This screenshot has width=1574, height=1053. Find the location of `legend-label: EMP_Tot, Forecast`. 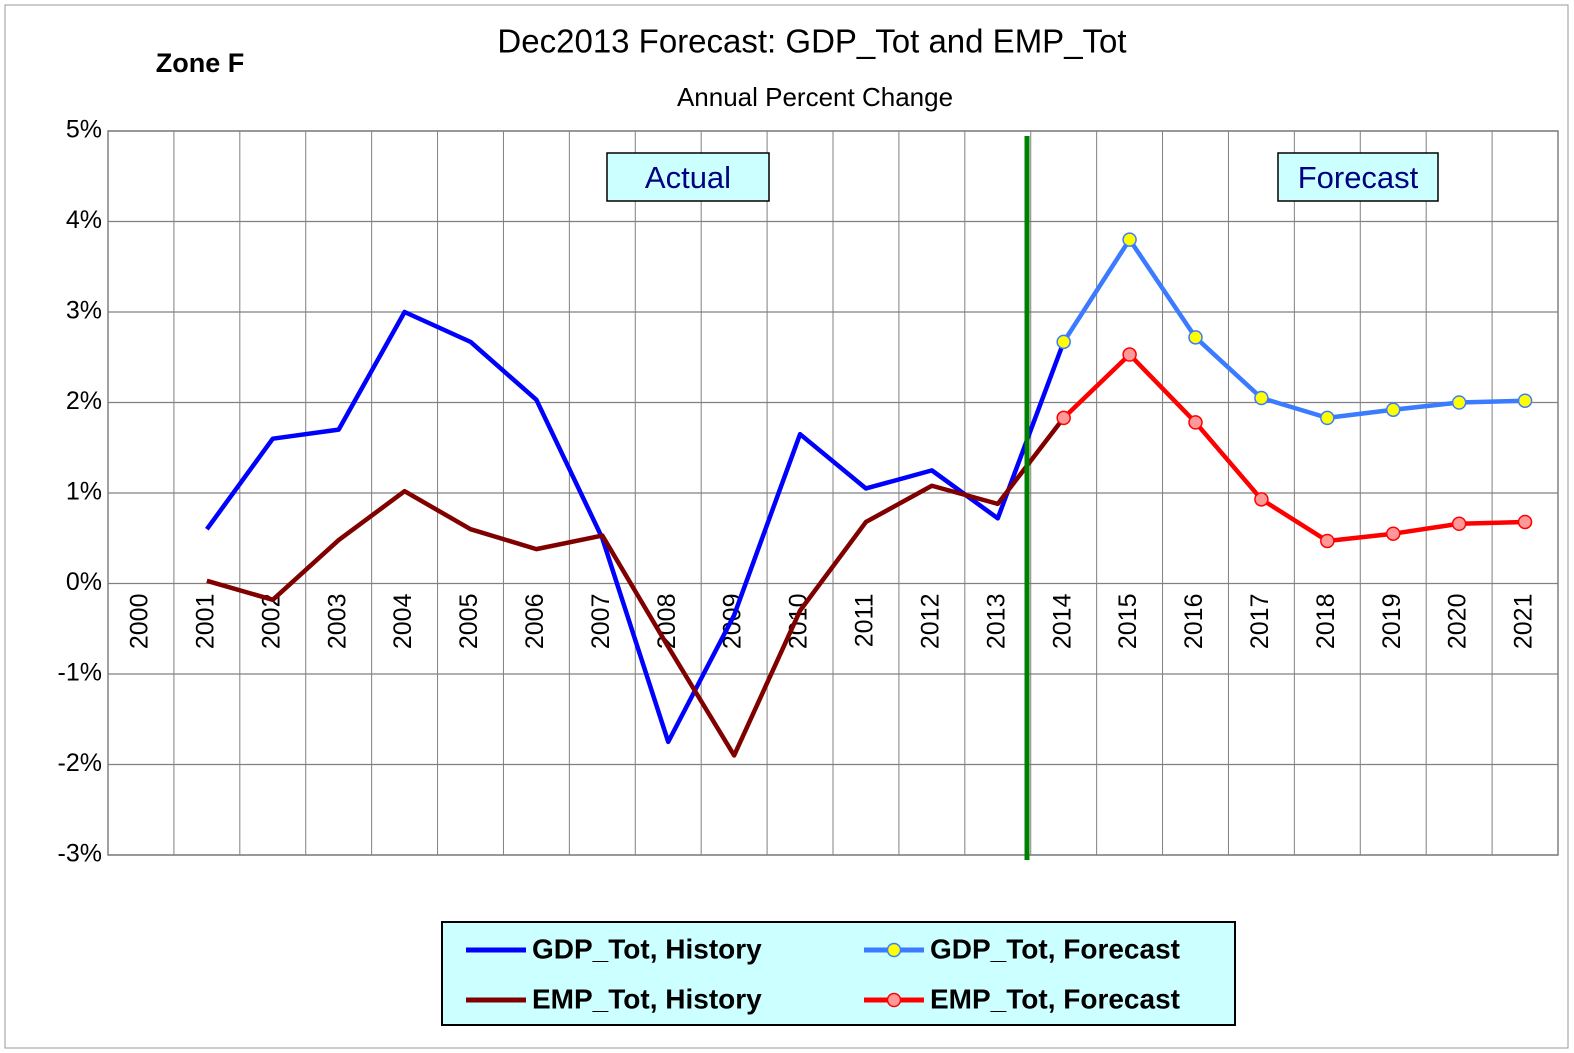

legend-label: EMP_Tot, Forecast is located at coordinates (1055, 998).